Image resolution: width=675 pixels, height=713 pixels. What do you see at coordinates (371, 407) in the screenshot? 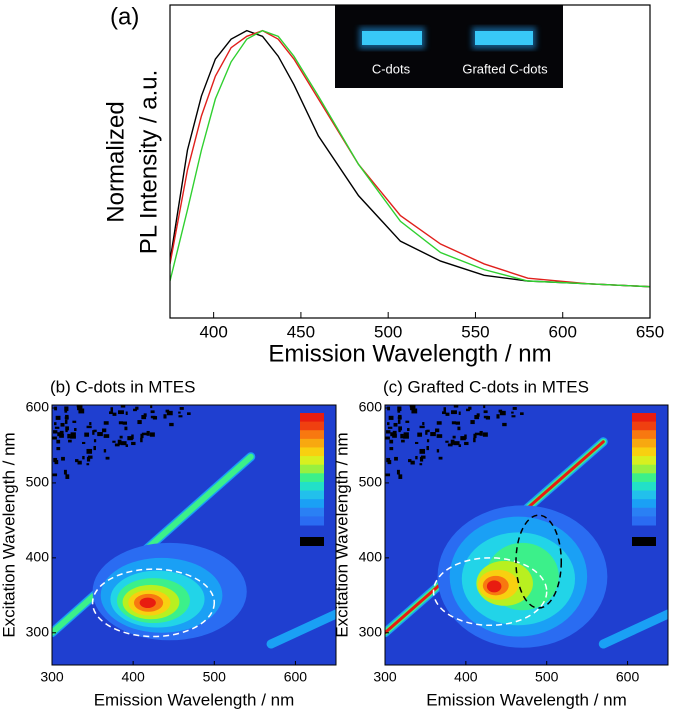
I see `y-tick-label: 600` at bounding box center [371, 407].